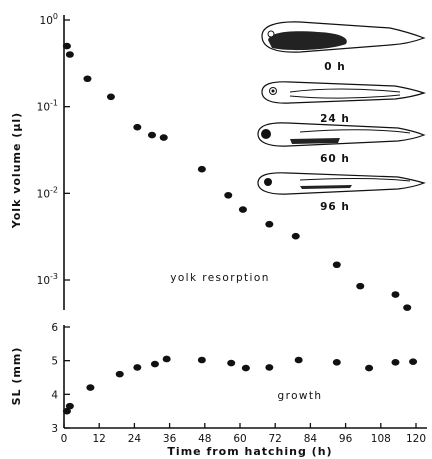 The width and height of the screenshot is (432, 459). I want to click on bottom-y-tick-label: 5, so click(54, 362).